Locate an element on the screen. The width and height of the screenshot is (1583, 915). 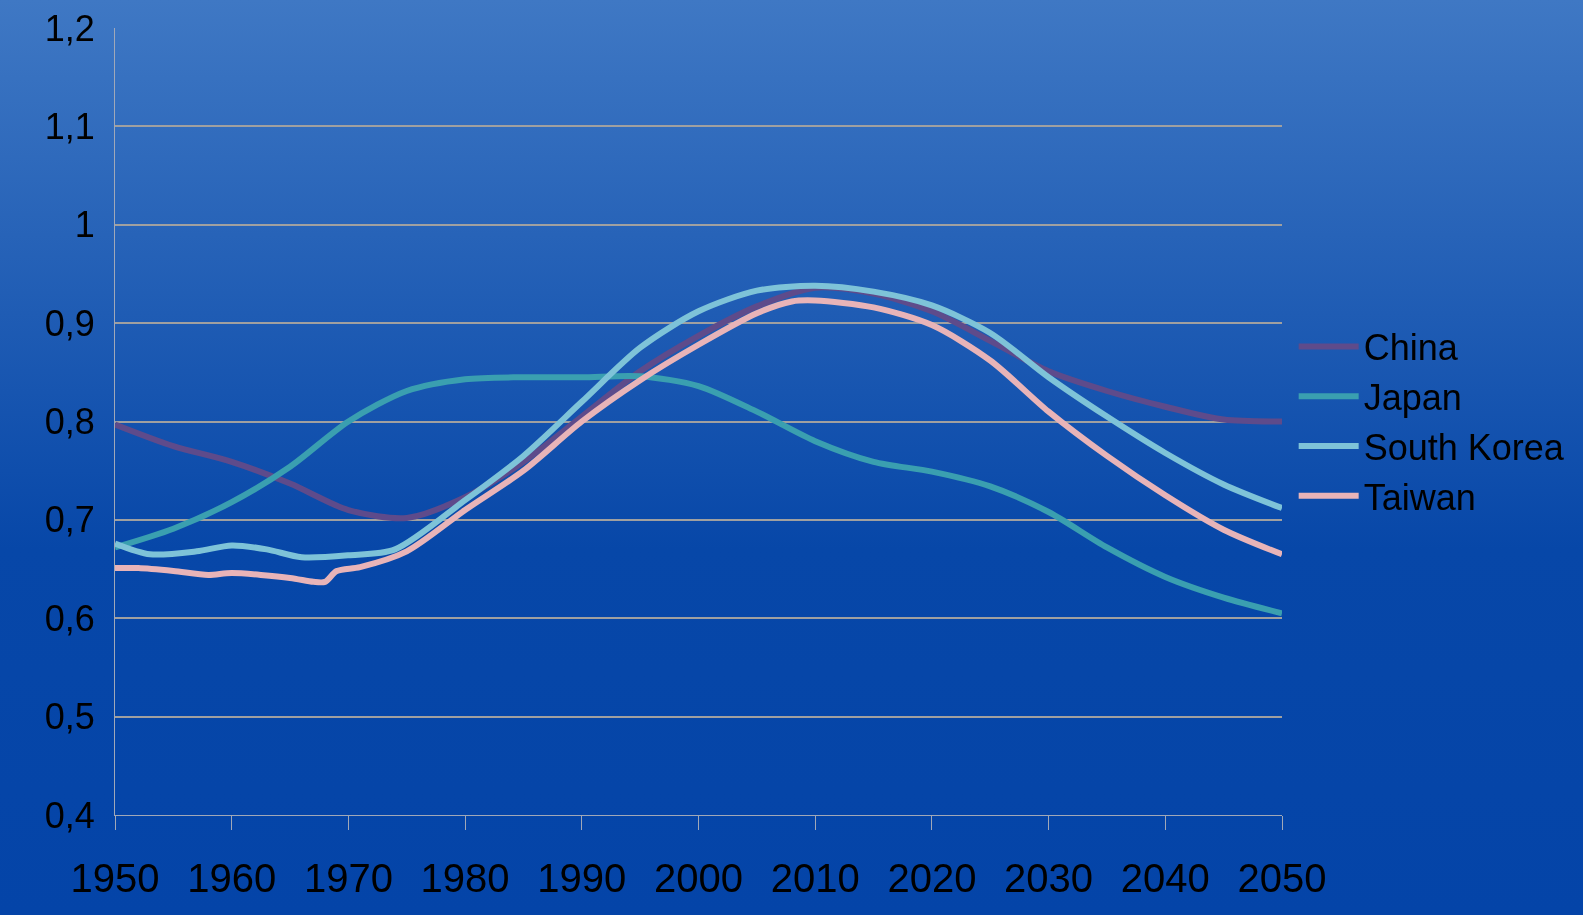
x-tick-label: 2010 is located at coordinates (815, 878).